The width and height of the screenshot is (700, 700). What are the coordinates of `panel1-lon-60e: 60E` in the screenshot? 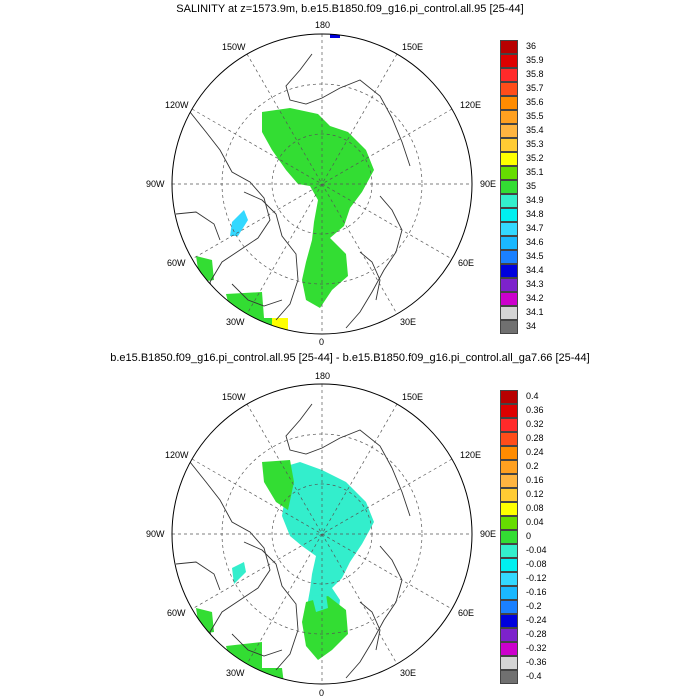 It's located at (466, 263).